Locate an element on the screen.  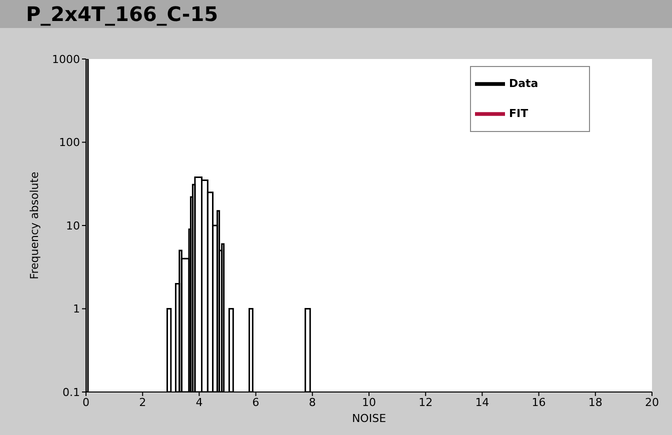
legend-label: FIT is located at coordinates (518, 113).